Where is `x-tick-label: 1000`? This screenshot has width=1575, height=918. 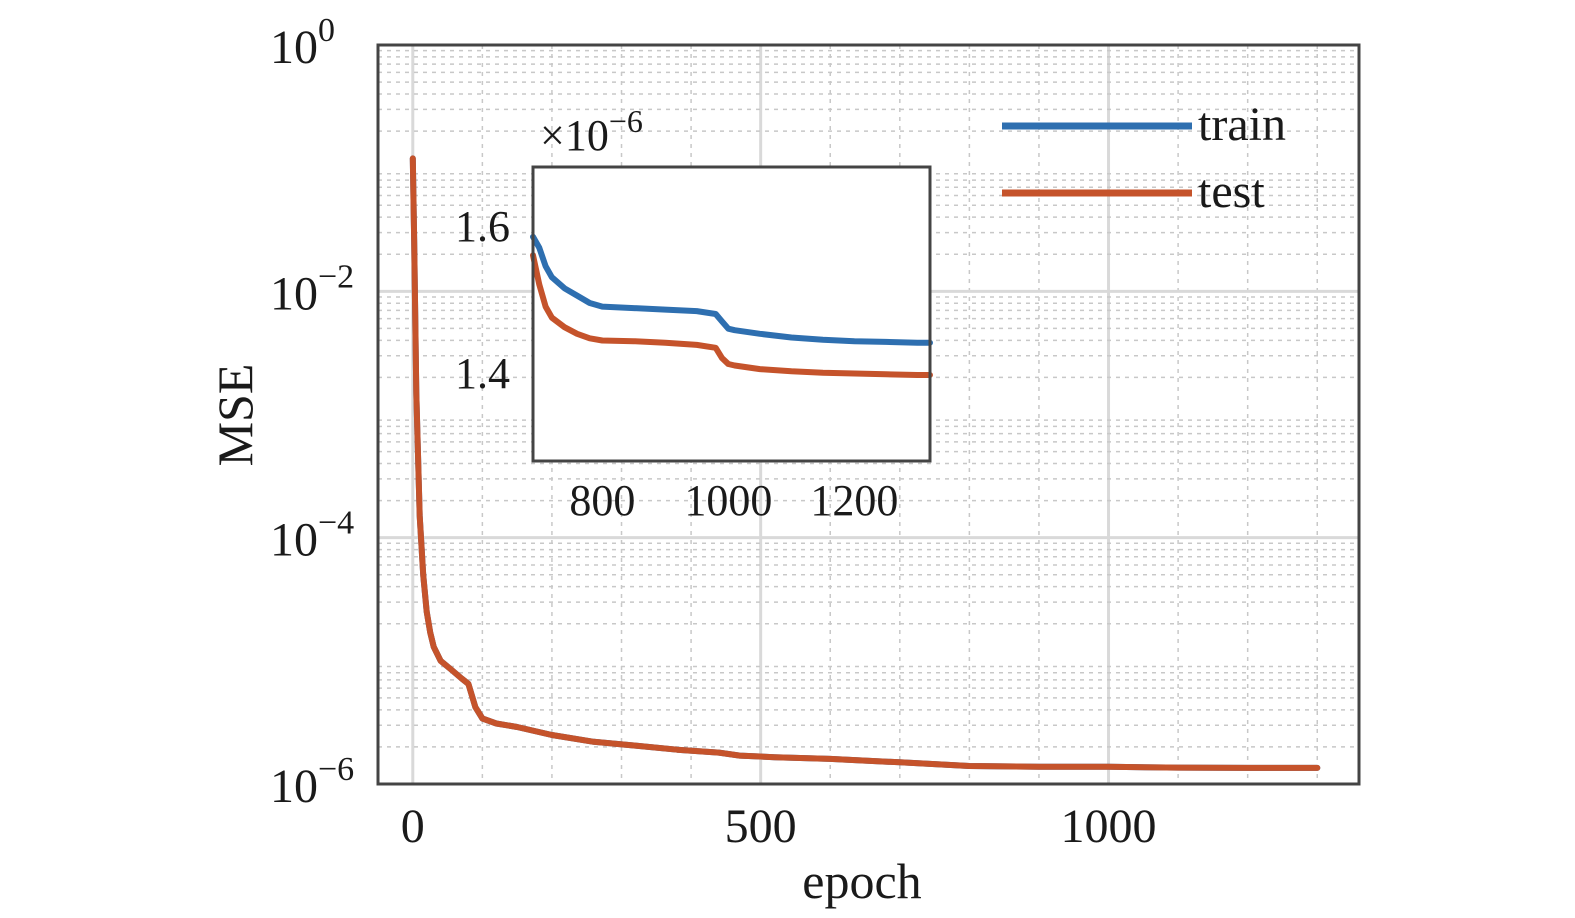
x-tick-label: 1000 is located at coordinates (1109, 826).